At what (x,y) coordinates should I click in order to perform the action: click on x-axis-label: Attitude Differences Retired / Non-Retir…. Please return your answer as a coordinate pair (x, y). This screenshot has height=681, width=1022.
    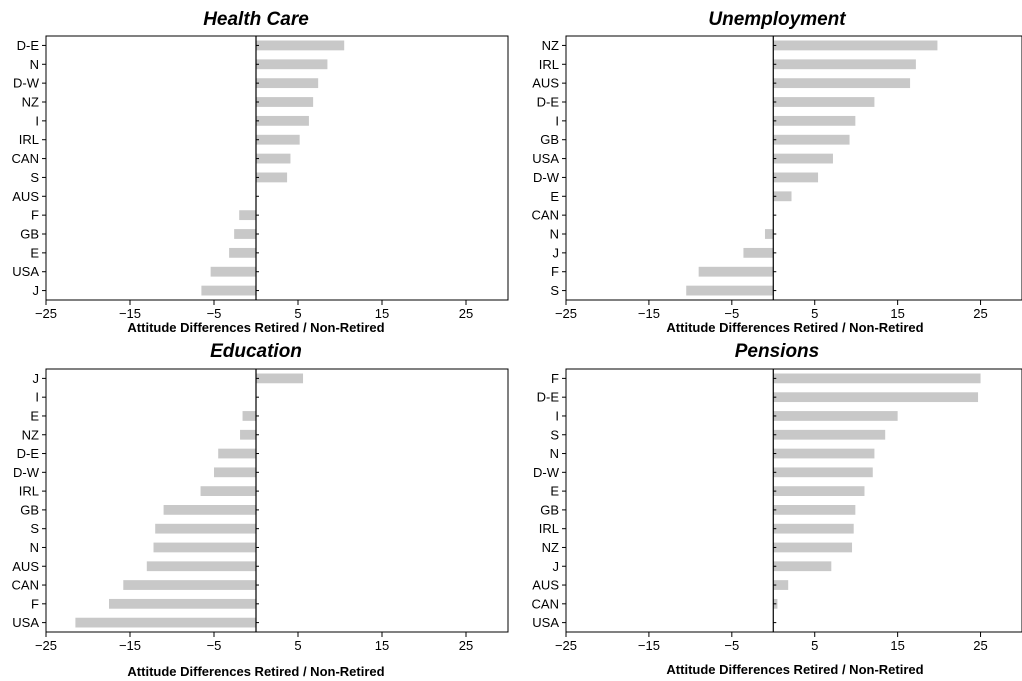
    Looking at the image, I should click on (255, 671).